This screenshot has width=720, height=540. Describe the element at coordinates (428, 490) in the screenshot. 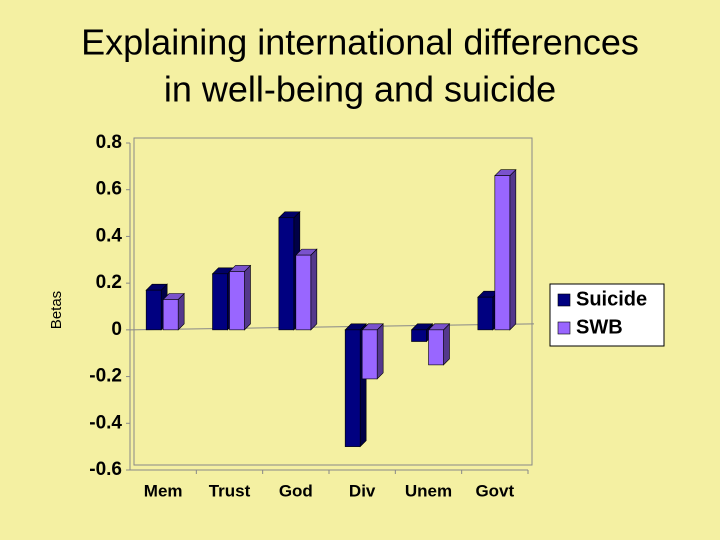

I see `x-tick-label: Unem` at that location.